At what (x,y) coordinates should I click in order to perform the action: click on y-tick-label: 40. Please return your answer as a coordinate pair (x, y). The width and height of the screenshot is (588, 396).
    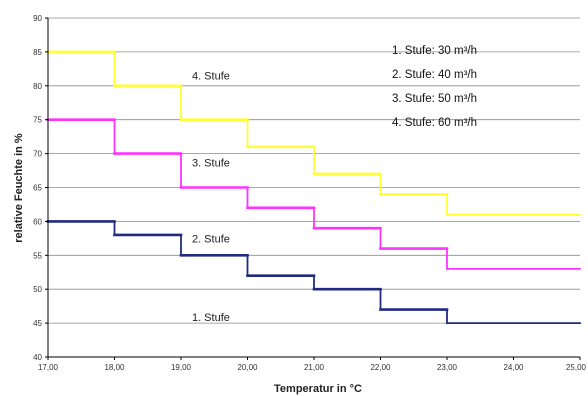
    Looking at the image, I should click on (37, 357).